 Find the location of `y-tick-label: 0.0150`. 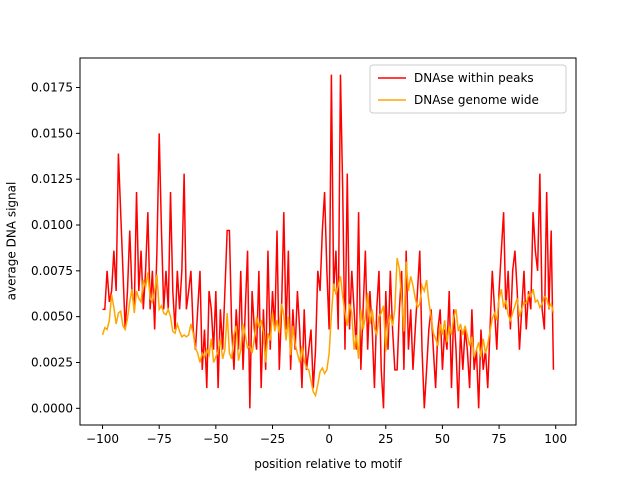

y-tick-label: 0.0150 is located at coordinates (52, 133).